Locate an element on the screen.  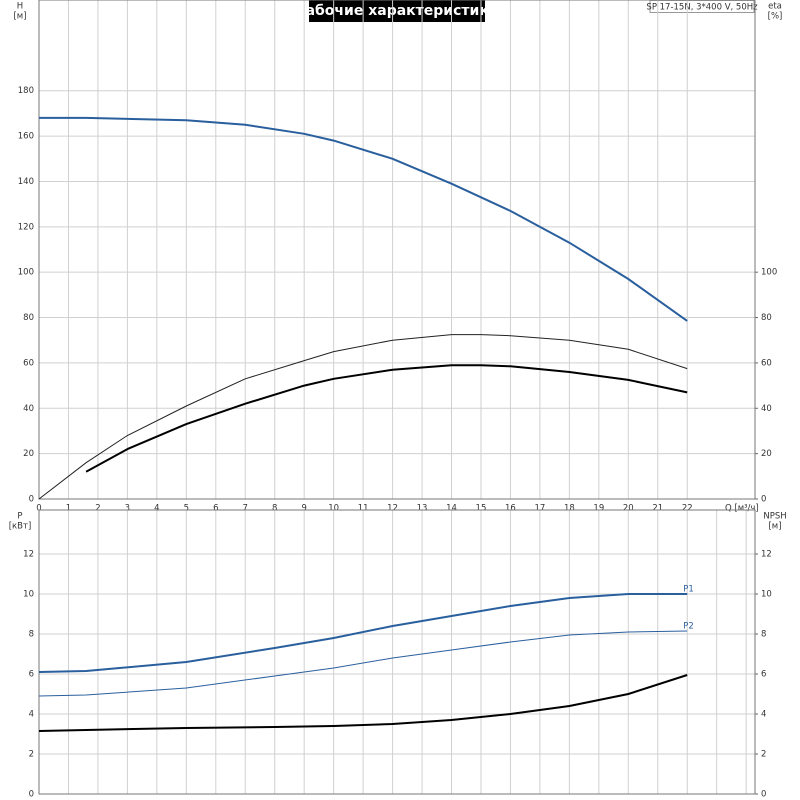
x-tick-label: 17 is located at coordinates (539, 509).